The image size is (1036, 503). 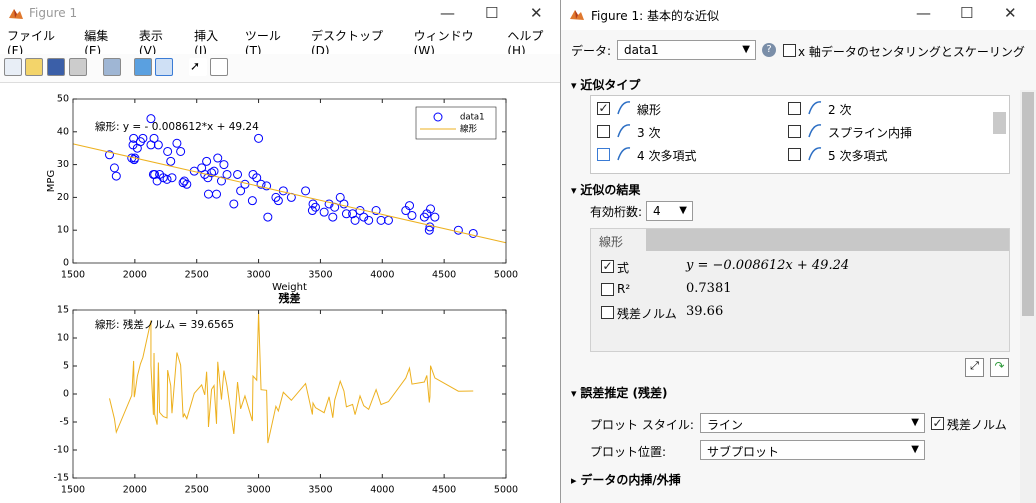 I want to click on toolbar, so click(x=280, y=68).